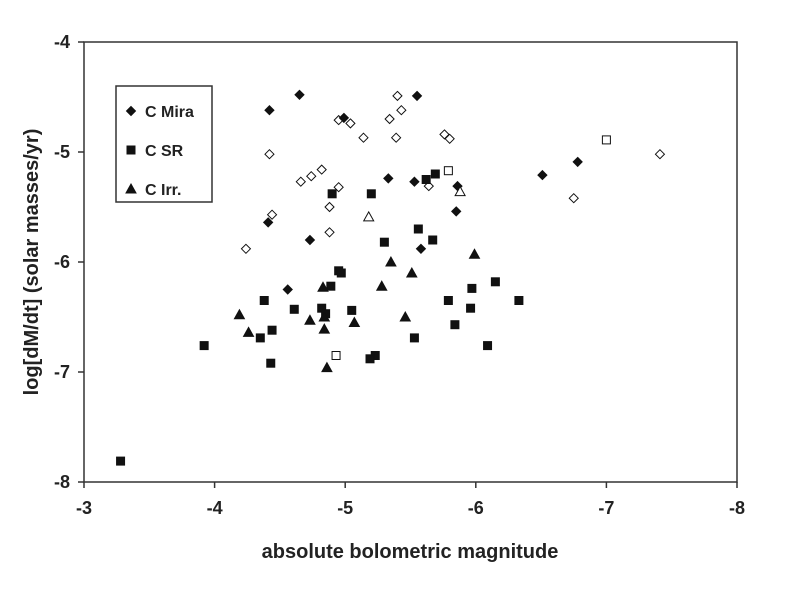 This screenshot has width=793, height=595. I want to click on legend-diamond-icon, so click(131, 111).